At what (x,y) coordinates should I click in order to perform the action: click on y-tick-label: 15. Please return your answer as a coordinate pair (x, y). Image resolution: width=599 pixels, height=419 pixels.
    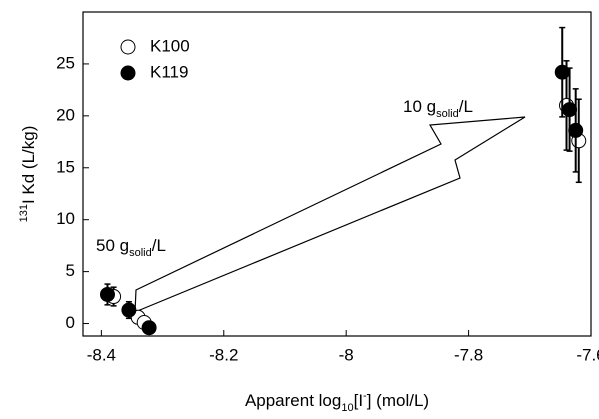
    Looking at the image, I should click on (65, 166).